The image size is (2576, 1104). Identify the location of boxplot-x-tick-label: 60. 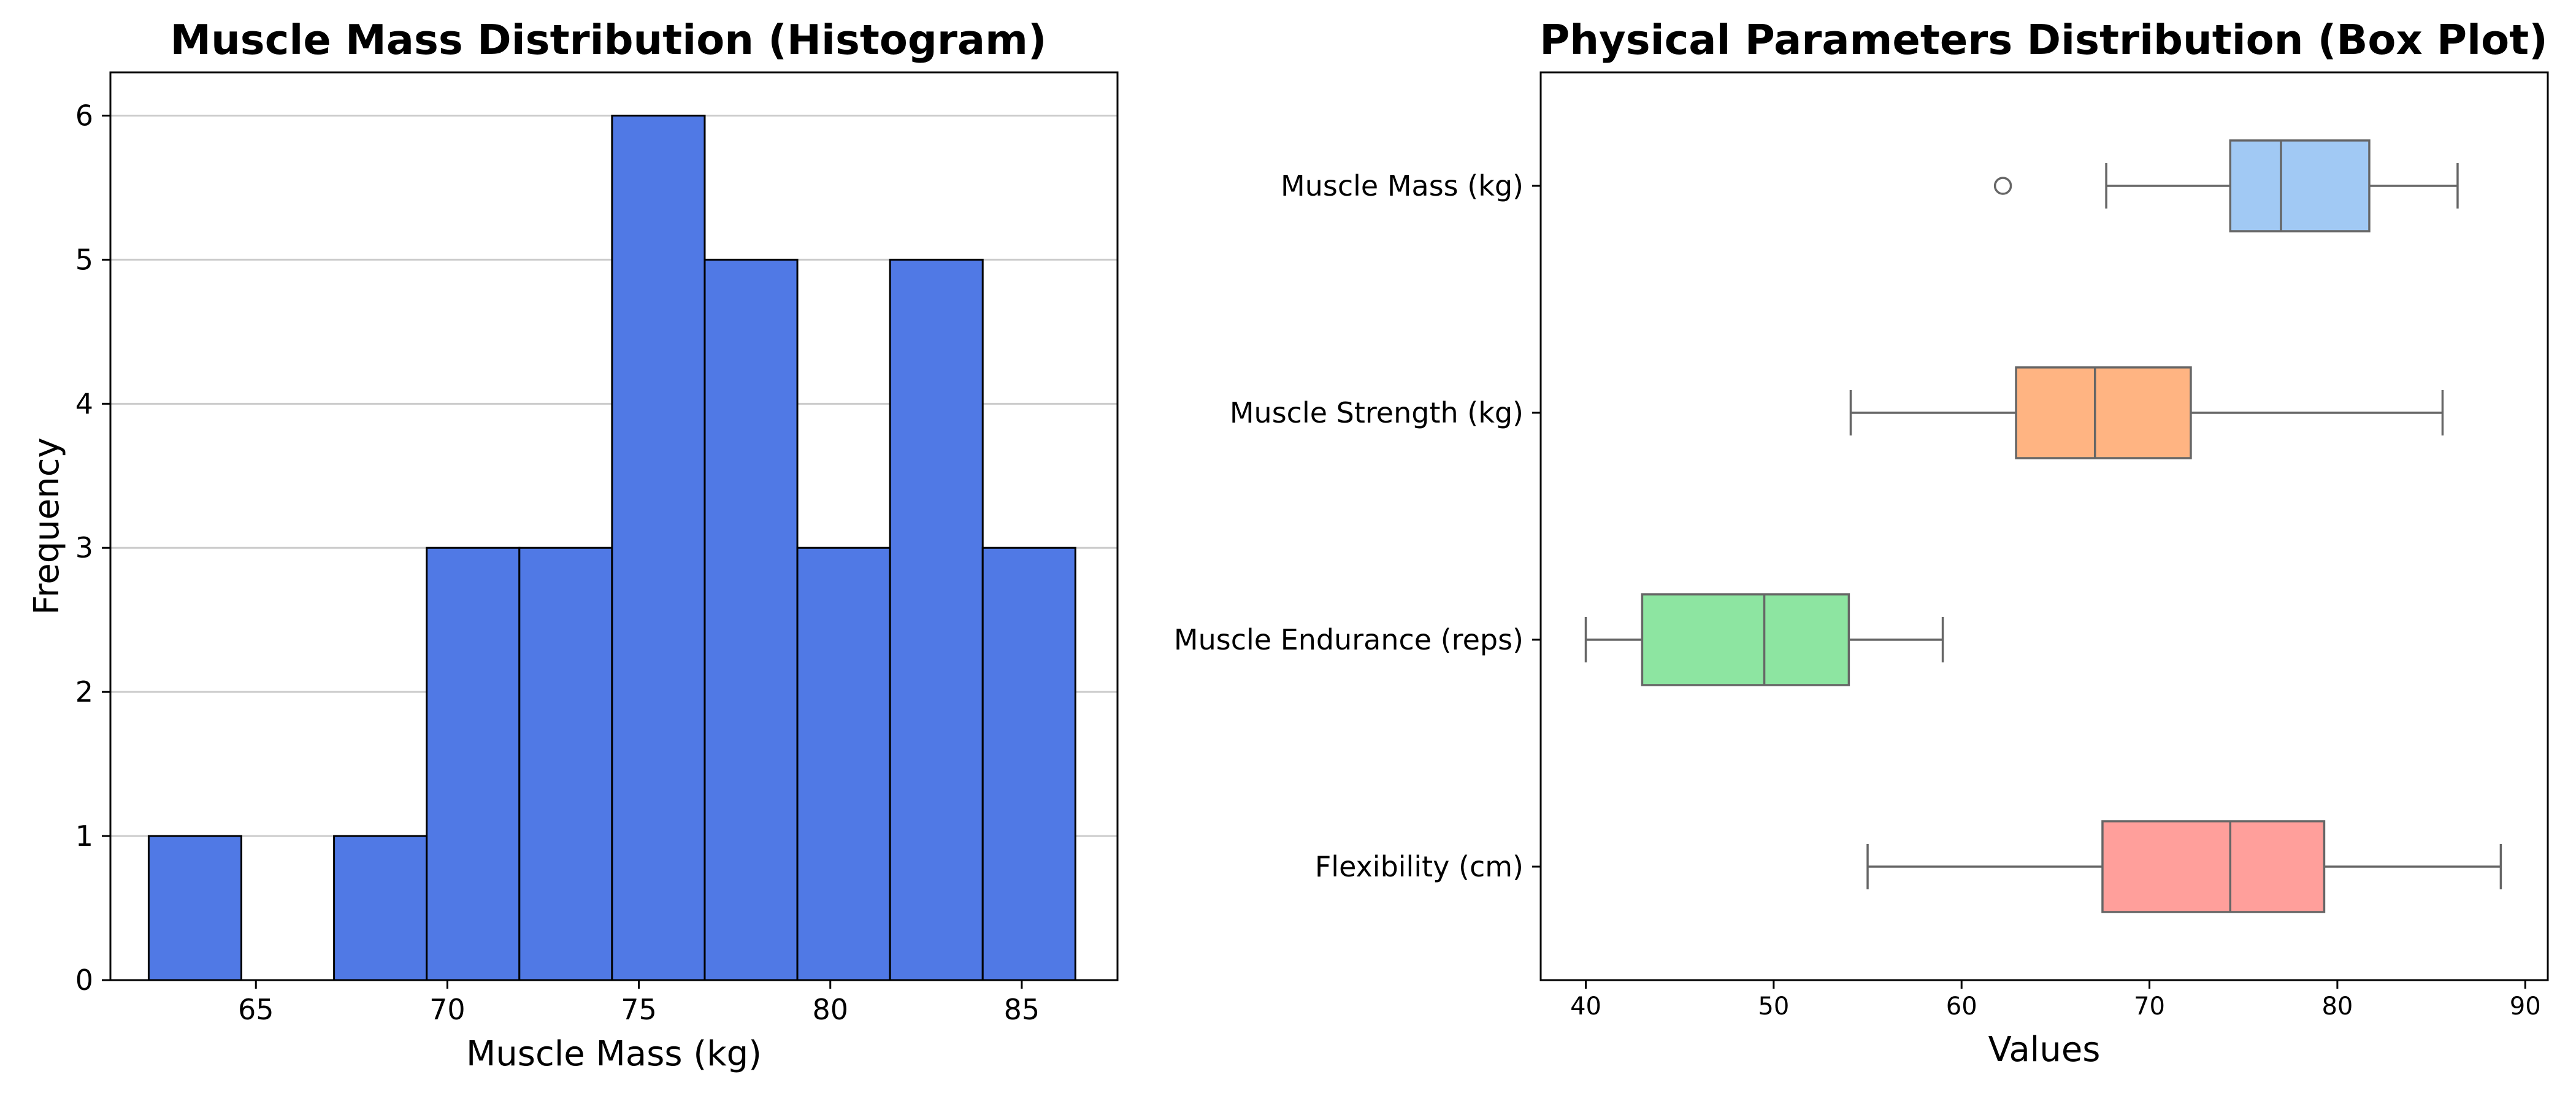
(1961, 1006).